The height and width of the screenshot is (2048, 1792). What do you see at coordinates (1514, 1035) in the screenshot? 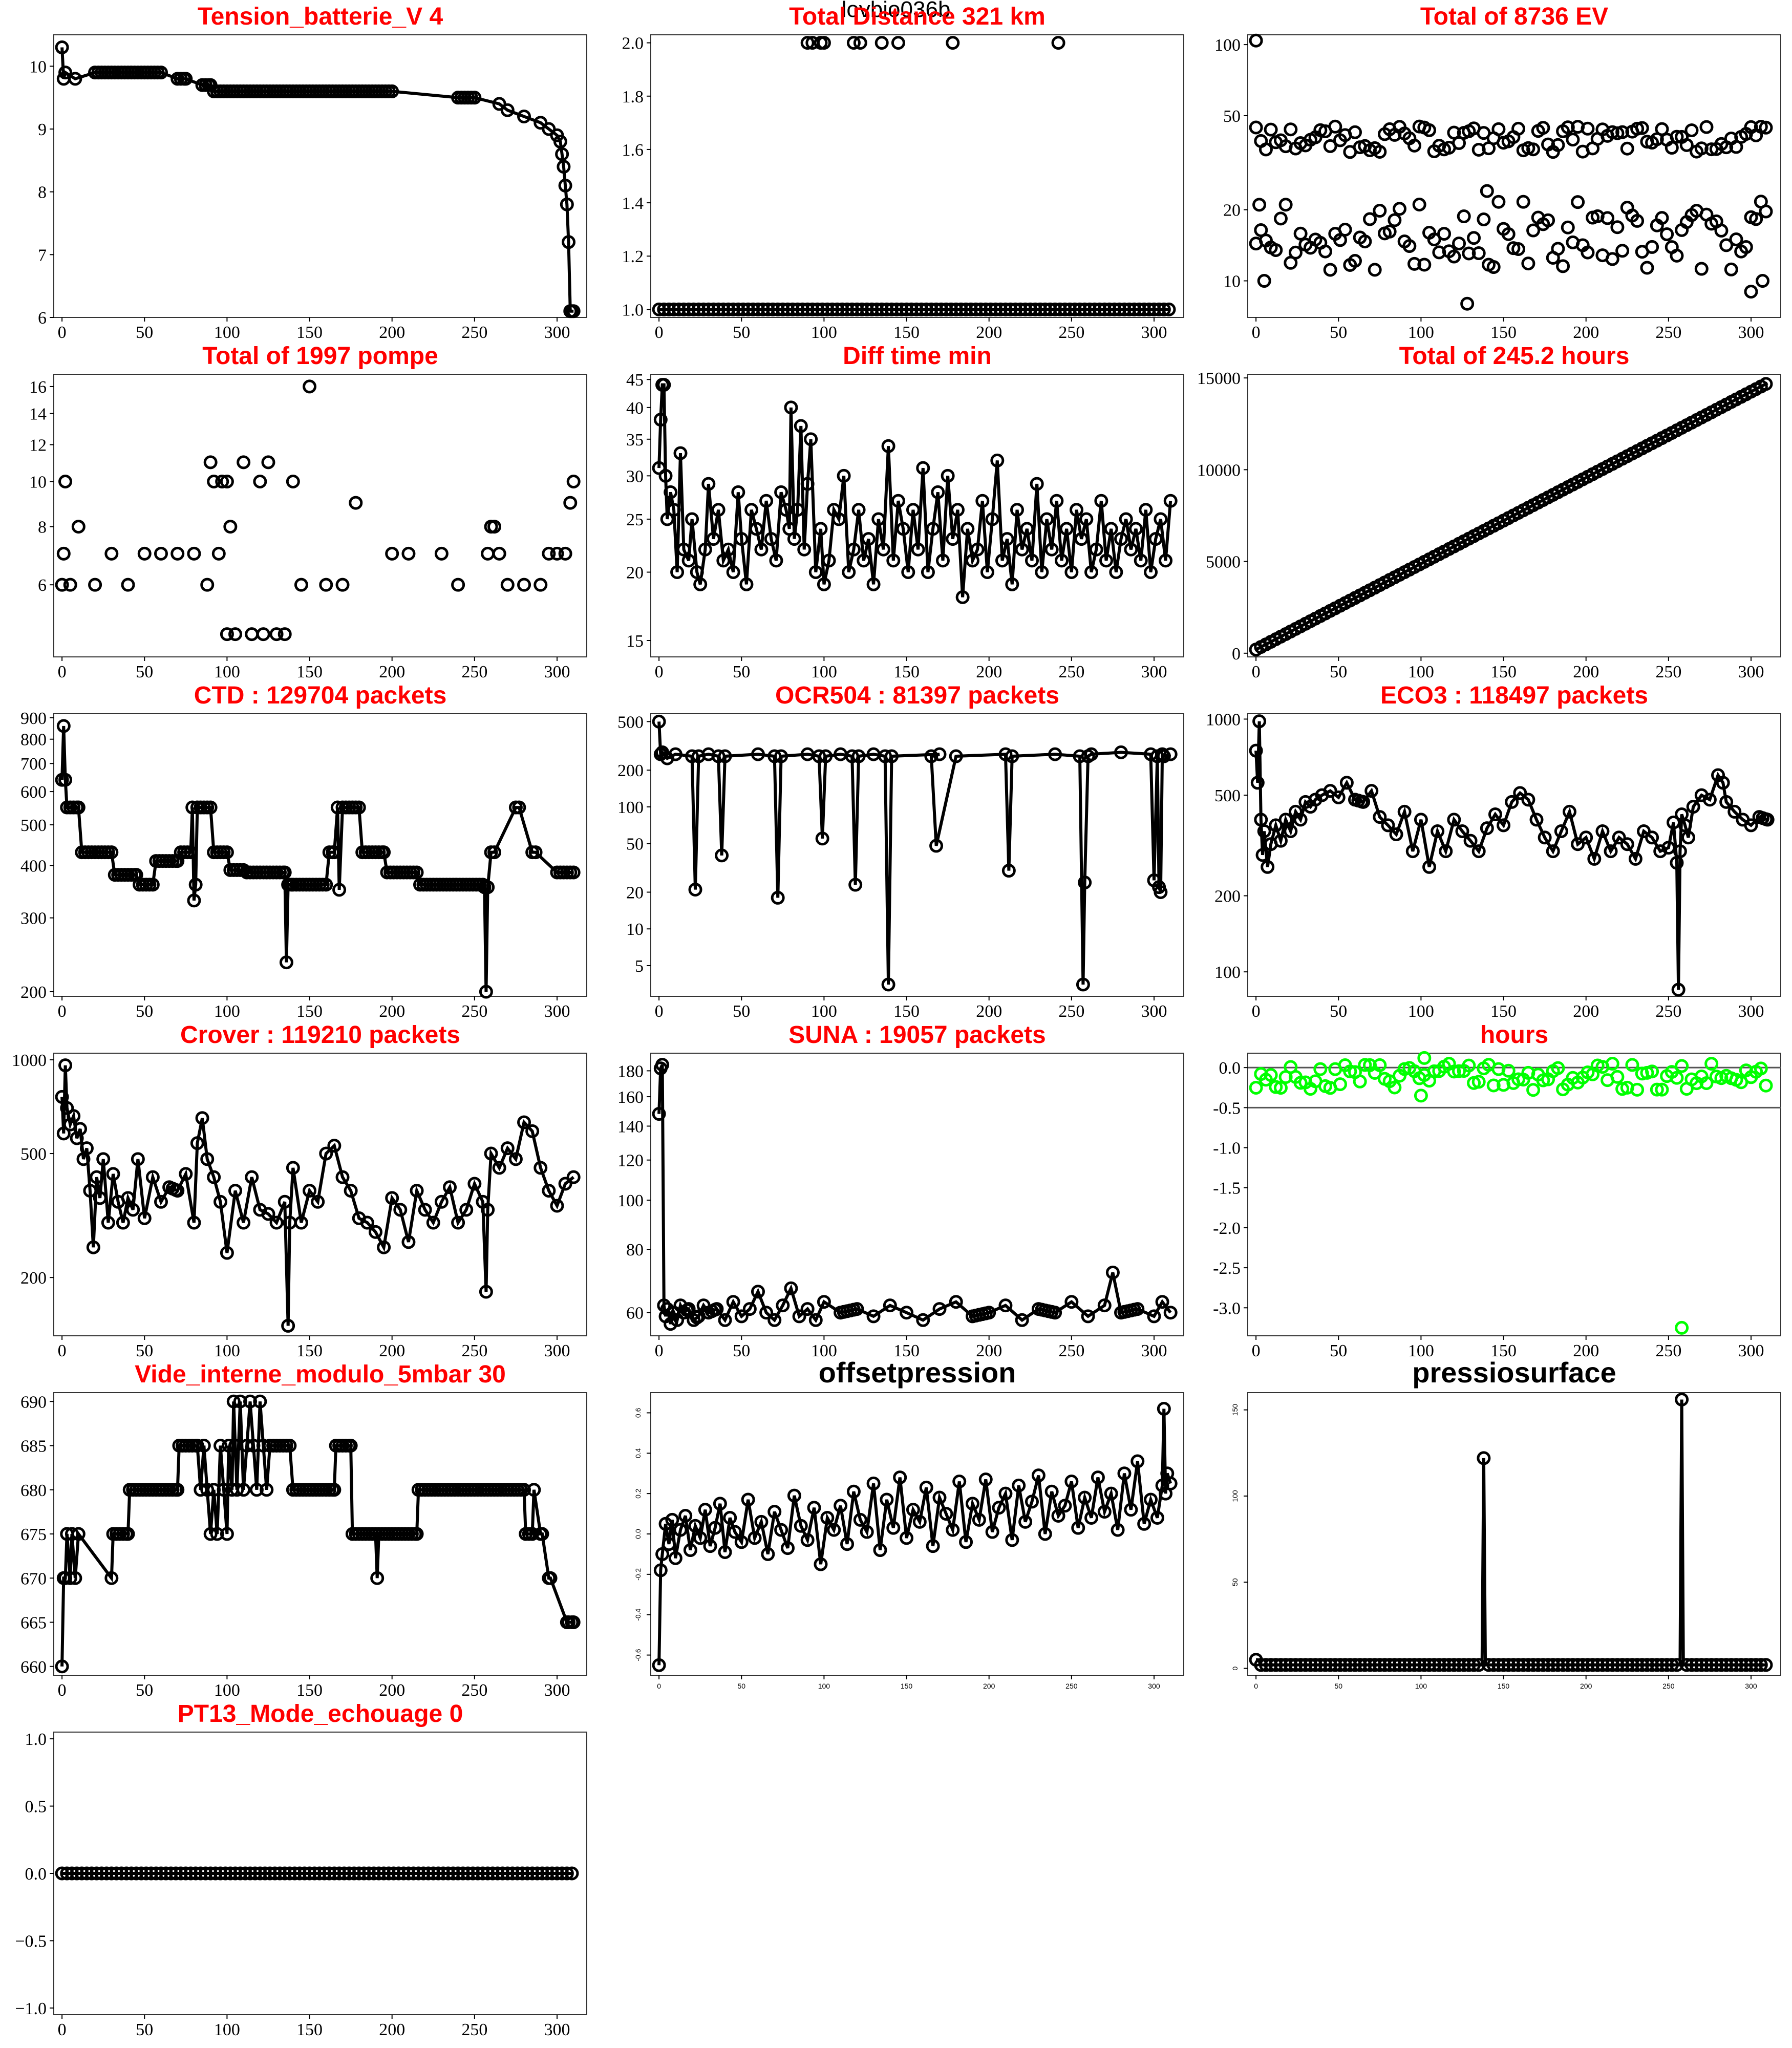
I see `chart-title: hours` at bounding box center [1514, 1035].